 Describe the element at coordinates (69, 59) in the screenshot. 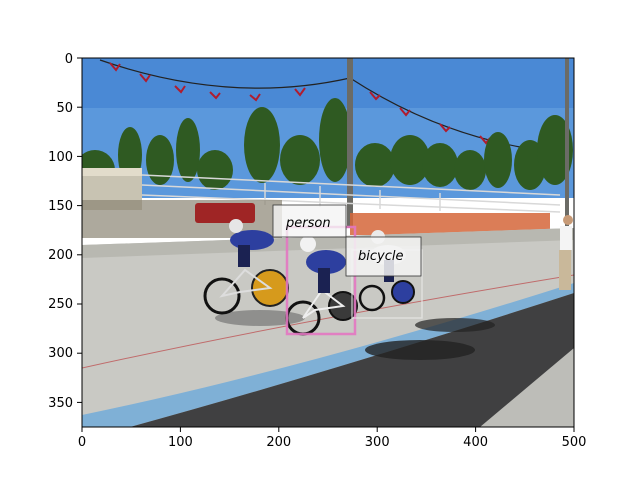

I see `y-tick-label: 0` at that location.